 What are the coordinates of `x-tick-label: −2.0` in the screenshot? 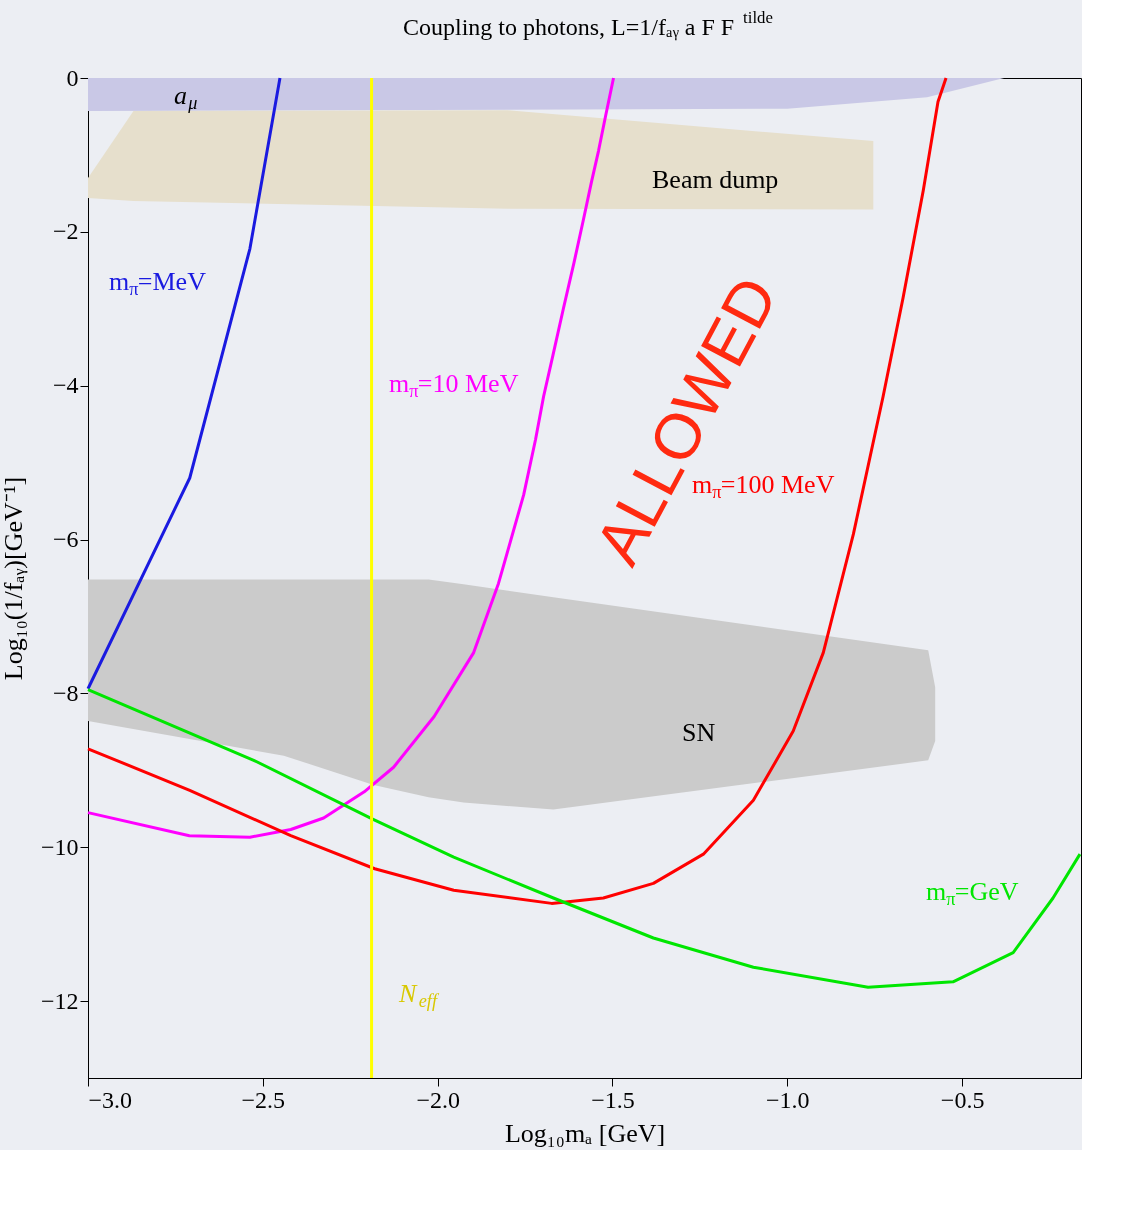 It's located at (438, 1099).